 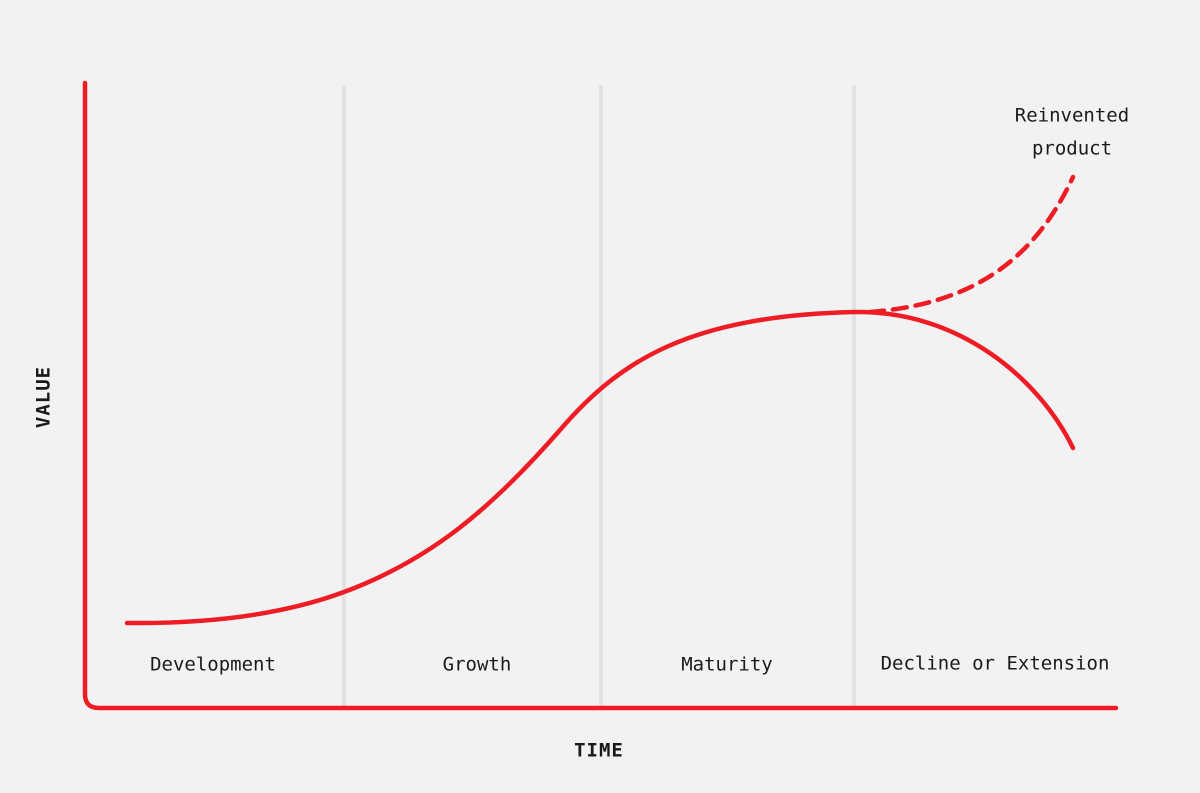 I want to click on x-axis-title: TIME, so click(x=599, y=751).